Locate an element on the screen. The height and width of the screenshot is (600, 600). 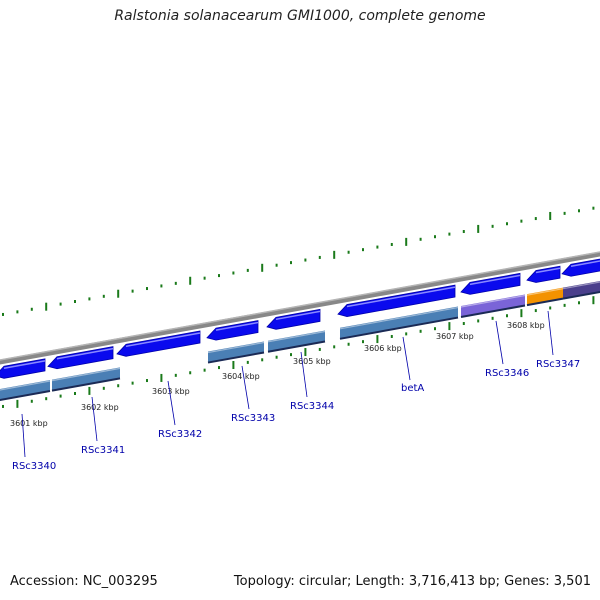
gene-label: RSc3341 is located at coordinates (103, 450).